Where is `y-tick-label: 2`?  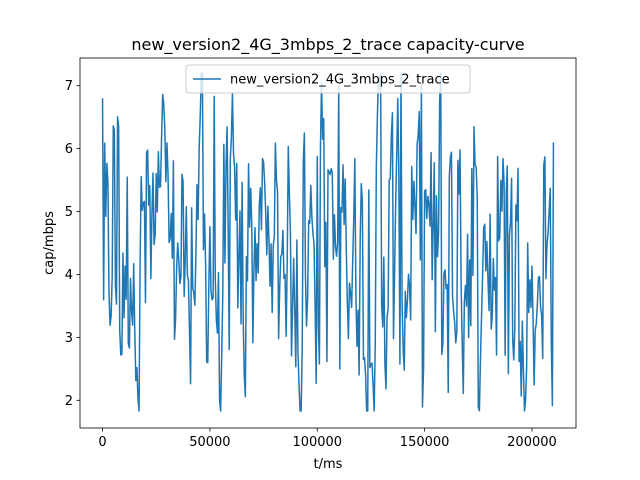 y-tick-label: 2 is located at coordinates (69, 401).